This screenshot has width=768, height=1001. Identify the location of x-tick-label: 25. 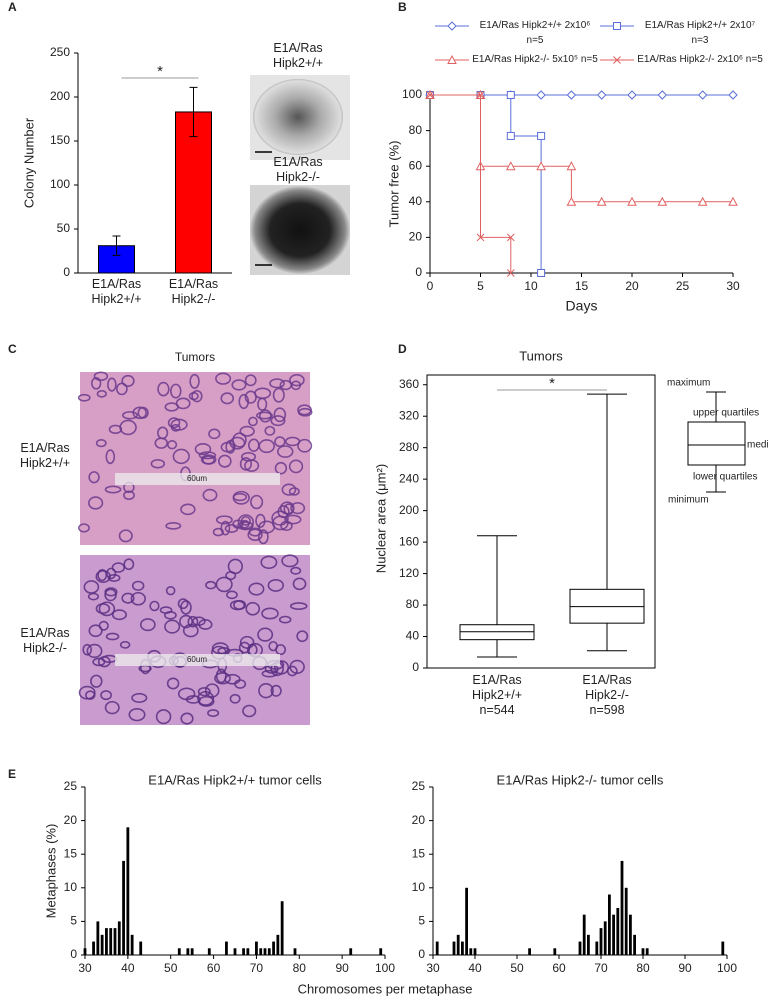
(683, 286).